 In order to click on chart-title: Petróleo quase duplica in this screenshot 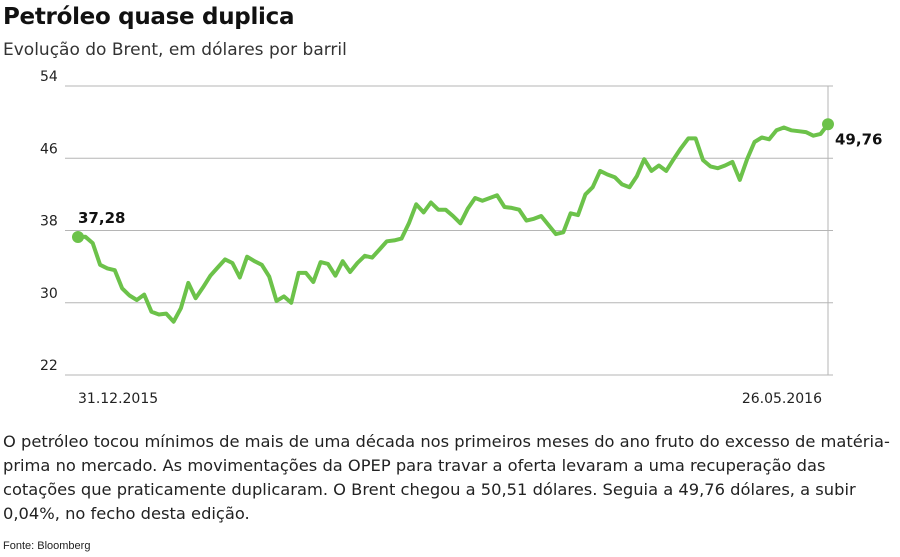, I will do `click(149, 17)`.